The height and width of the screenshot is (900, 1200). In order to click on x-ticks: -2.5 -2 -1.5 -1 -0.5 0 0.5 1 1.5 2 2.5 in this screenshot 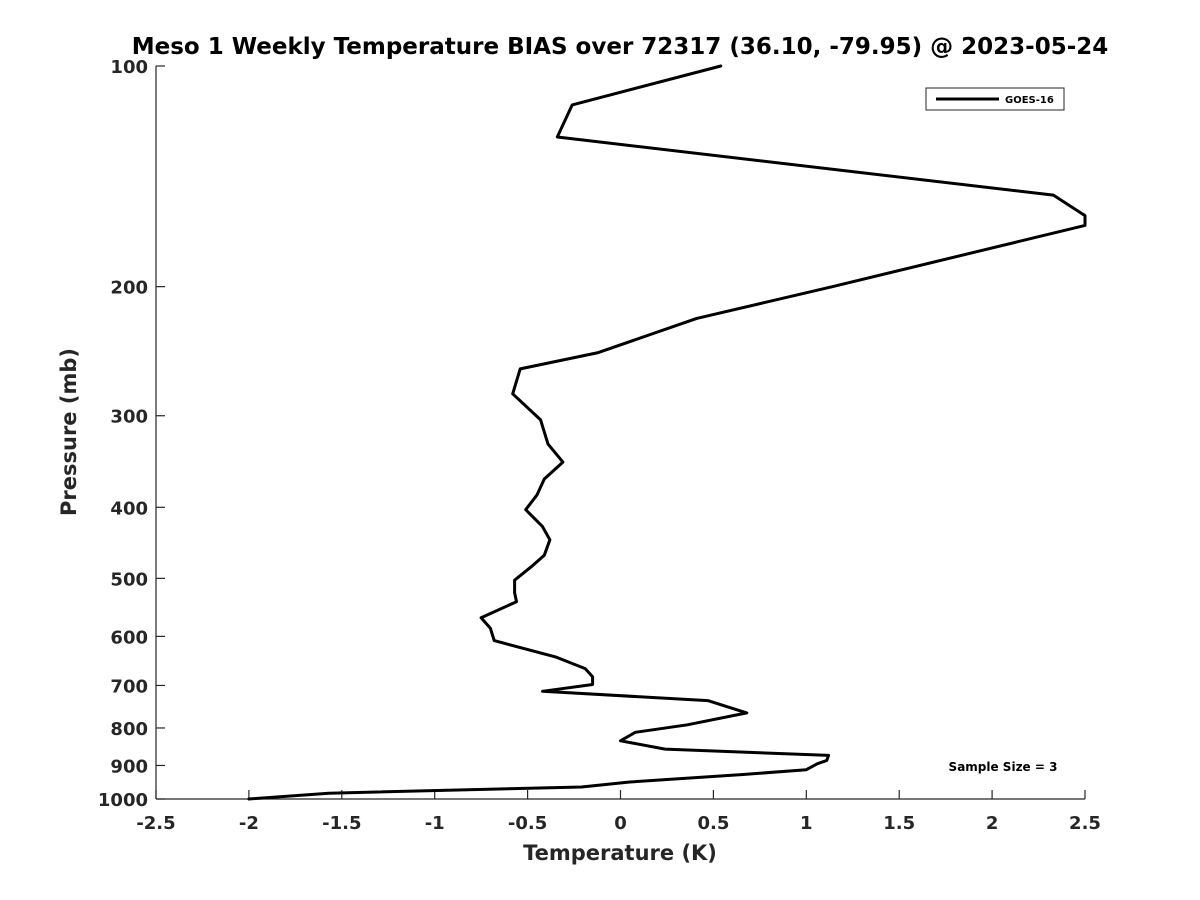, I will do `click(618, 812)`.